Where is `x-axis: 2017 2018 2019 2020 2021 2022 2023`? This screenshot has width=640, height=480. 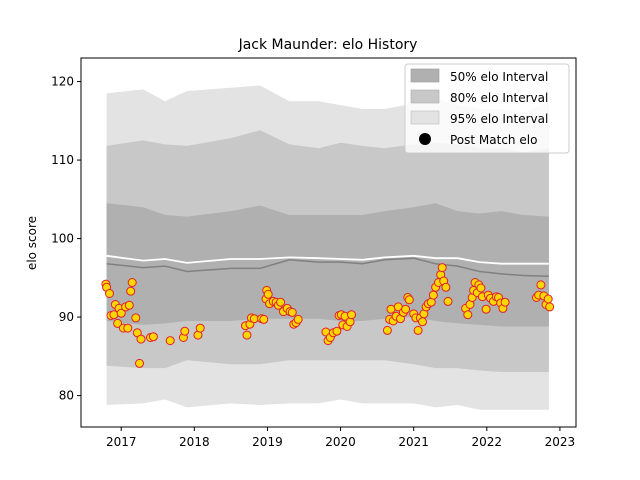
x-axis: 2017 2018 2019 2020 2021 2022 2023 is located at coordinates (340, 438).